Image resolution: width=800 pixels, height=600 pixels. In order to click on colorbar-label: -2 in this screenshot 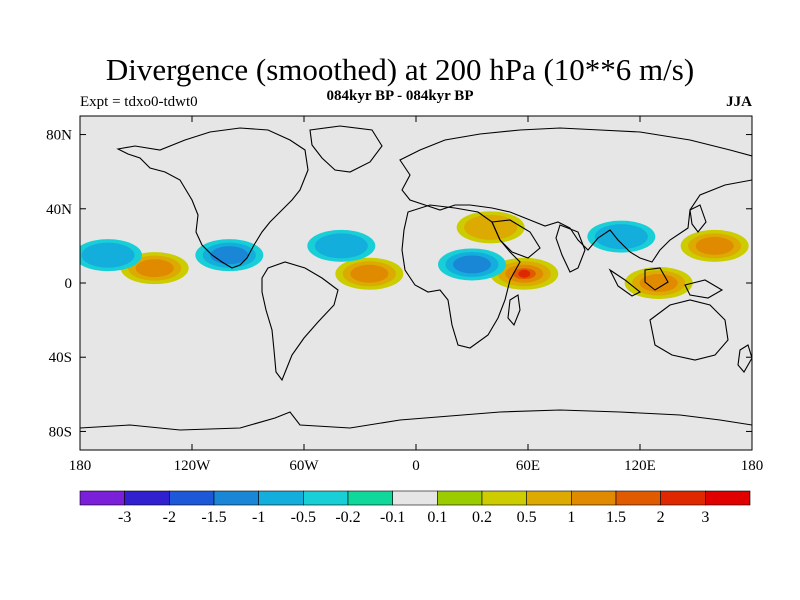, I will do `click(169, 517)`.